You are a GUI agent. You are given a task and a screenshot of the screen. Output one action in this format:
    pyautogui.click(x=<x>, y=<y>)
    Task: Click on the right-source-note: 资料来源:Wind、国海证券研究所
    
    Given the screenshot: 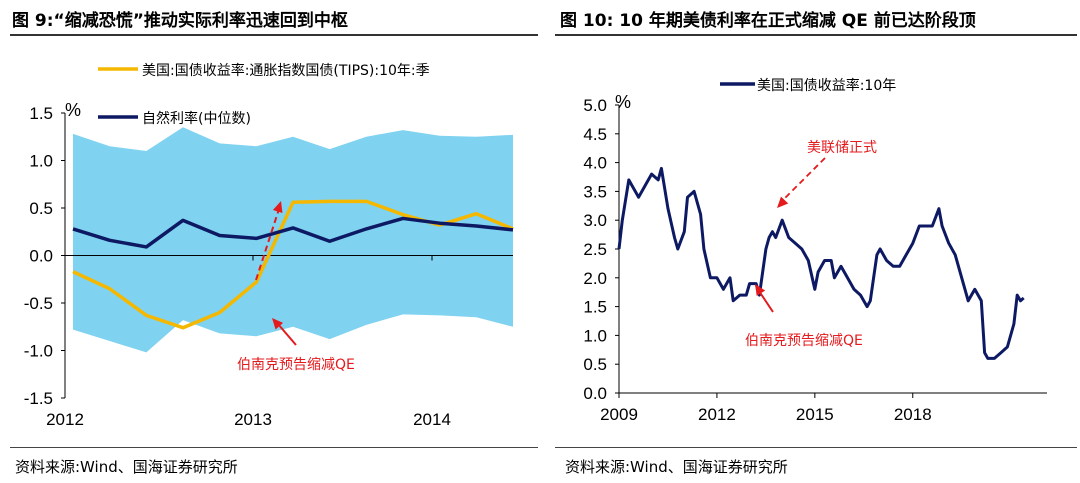 What is the action you would take?
    pyautogui.click(x=676, y=467)
    